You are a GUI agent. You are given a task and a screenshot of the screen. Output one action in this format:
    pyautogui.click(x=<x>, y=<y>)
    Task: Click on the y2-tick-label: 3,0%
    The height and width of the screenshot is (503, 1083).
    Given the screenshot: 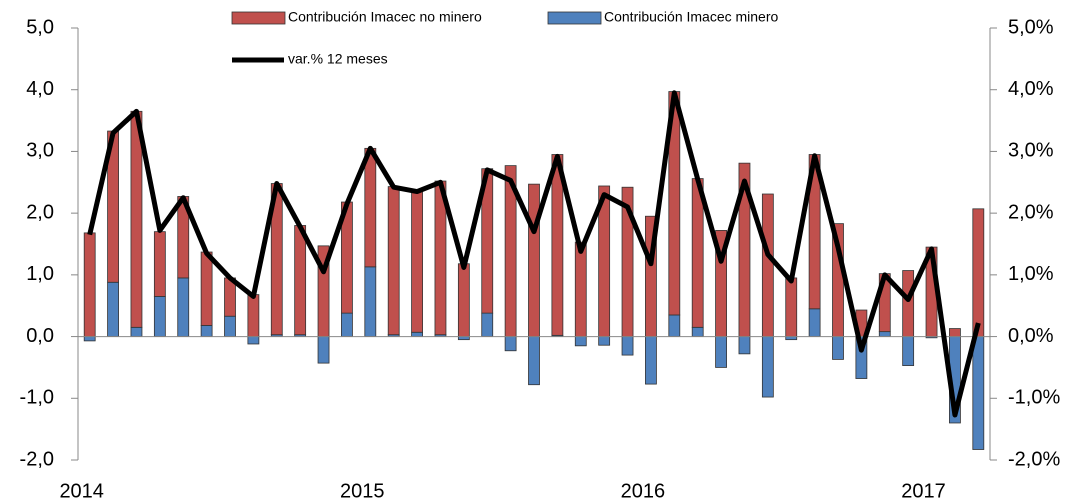 What is the action you would take?
    pyautogui.click(x=1031, y=151)
    